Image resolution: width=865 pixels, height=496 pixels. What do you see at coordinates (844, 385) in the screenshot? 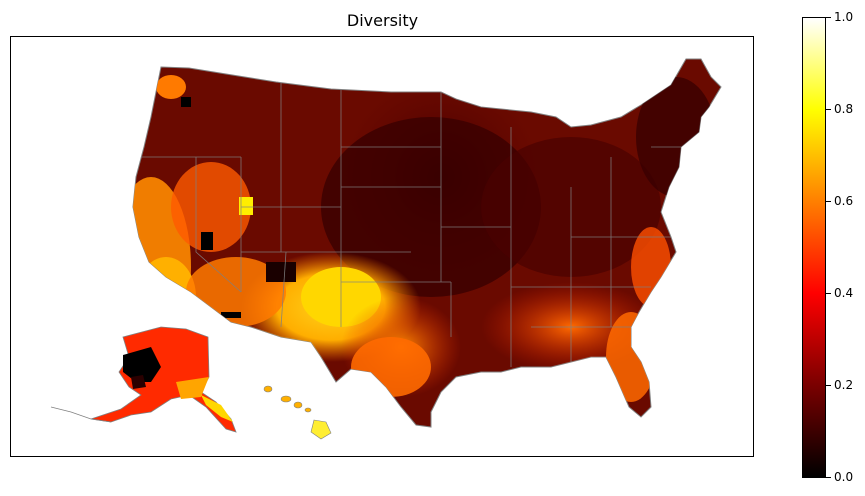
I see `colorbar-tick-label: 0.2` at bounding box center [844, 385].